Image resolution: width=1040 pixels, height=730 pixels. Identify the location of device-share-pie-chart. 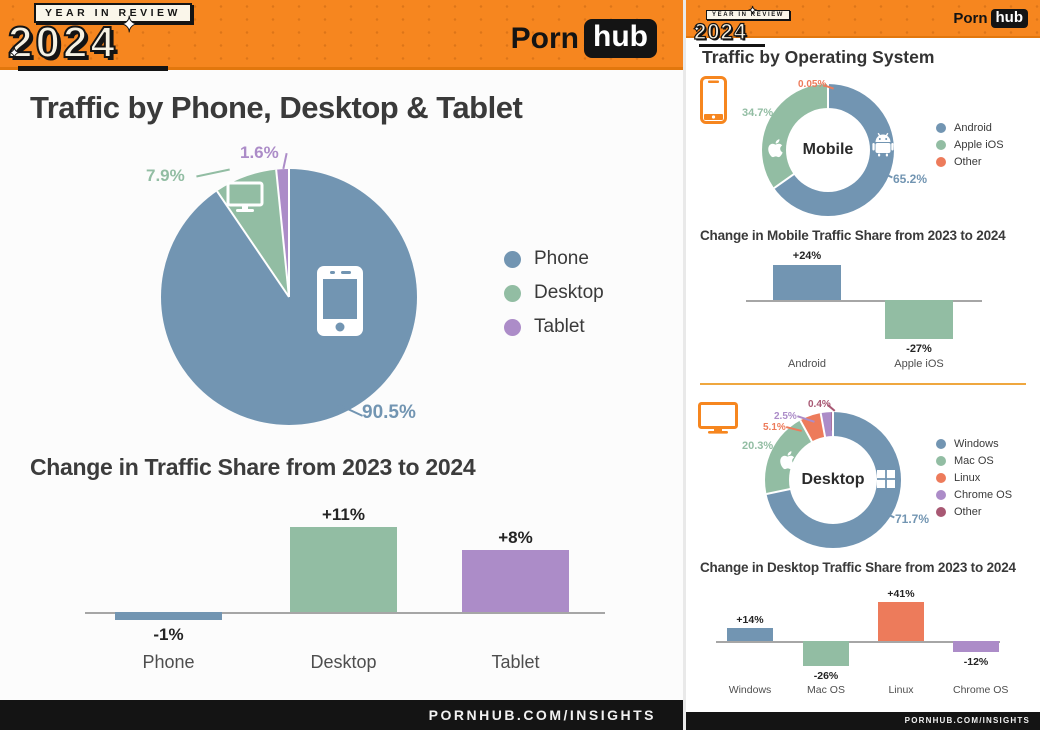
(289, 297).